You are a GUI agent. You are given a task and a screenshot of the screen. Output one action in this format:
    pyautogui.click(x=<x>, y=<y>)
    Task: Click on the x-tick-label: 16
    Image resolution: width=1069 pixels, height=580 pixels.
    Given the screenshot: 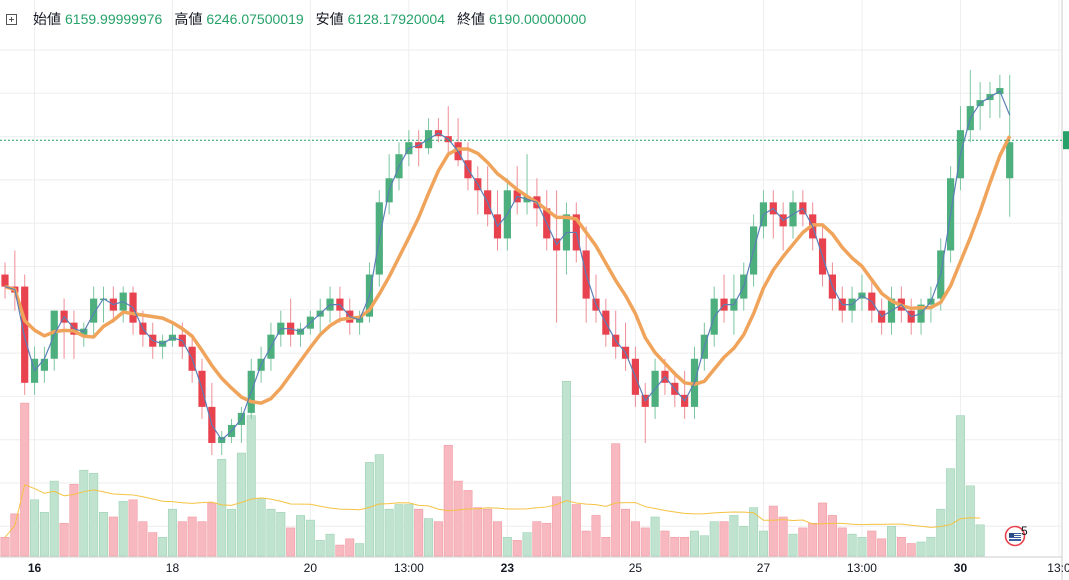 What is the action you would take?
    pyautogui.click(x=35, y=568)
    